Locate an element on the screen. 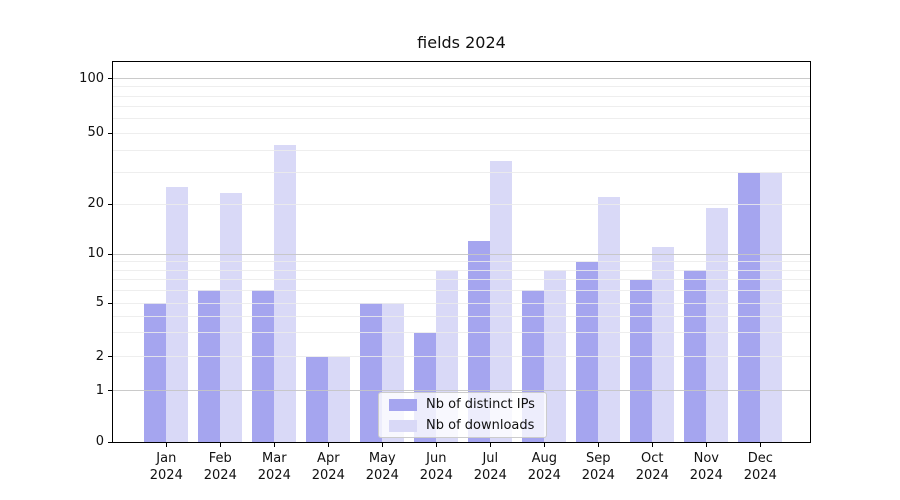 The height and width of the screenshot is (500, 900). bar-distinct-ips-mar is located at coordinates (263, 366).